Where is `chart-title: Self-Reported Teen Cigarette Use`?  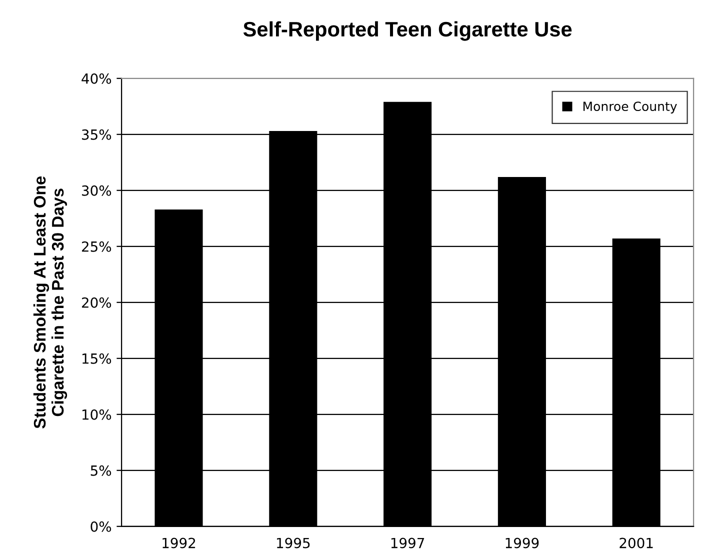 chart-title: Self-Reported Teen Cigarette Use is located at coordinates (407, 31).